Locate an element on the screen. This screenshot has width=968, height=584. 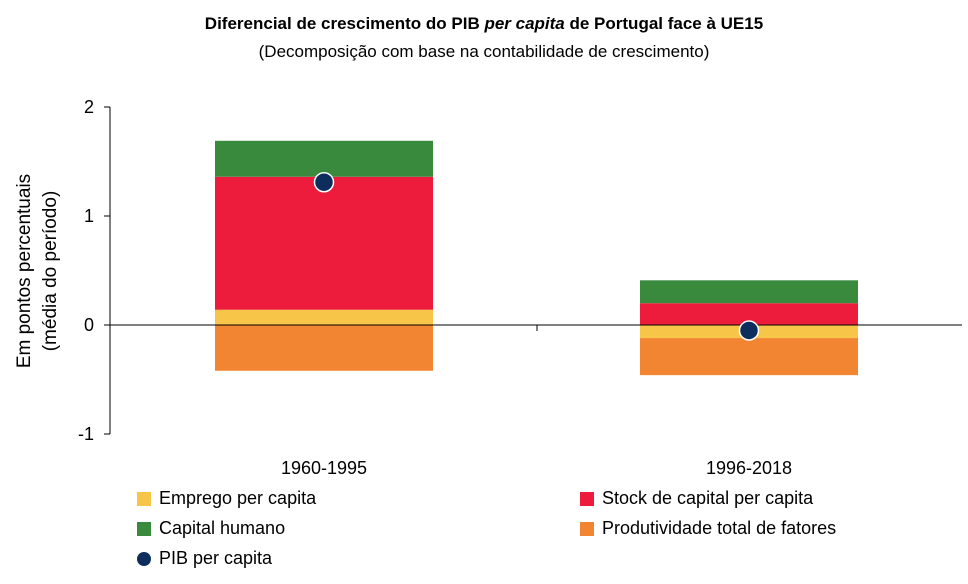
legend-label-pib: PIB per capita is located at coordinates (216, 558).